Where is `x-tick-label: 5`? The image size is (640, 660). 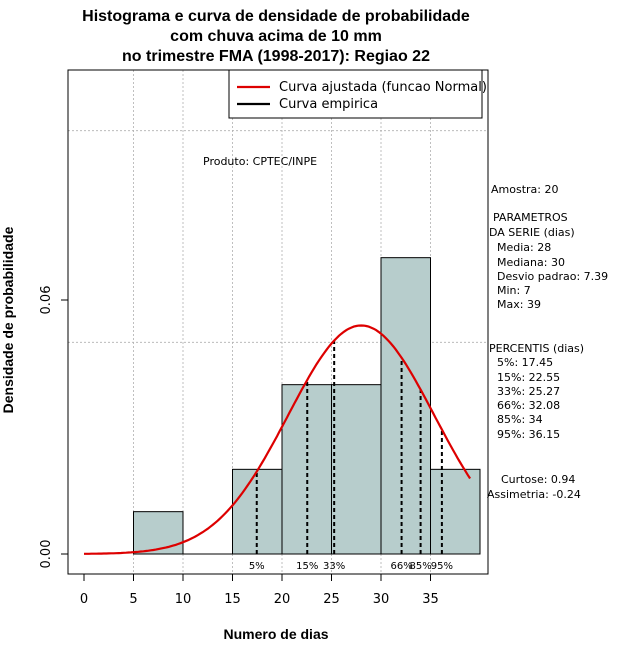
x-tick-label: 5 is located at coordinates (133, 599).